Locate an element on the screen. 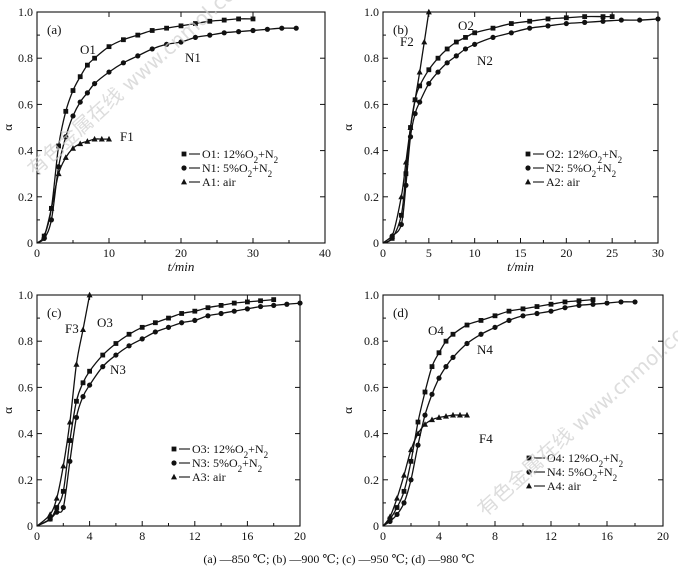 Image resolution: width=678 pixels, height=570 pixels. x-tick-label: 8 is located at coordinates (142, 536).